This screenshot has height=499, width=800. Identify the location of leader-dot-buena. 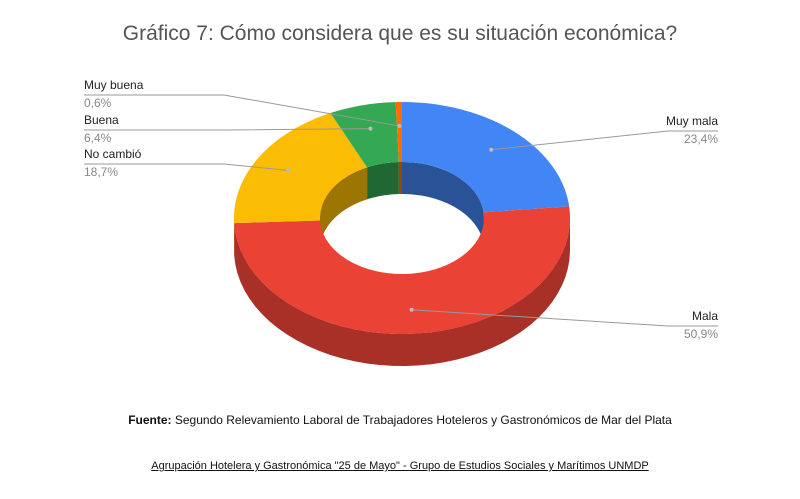
(370, 128).